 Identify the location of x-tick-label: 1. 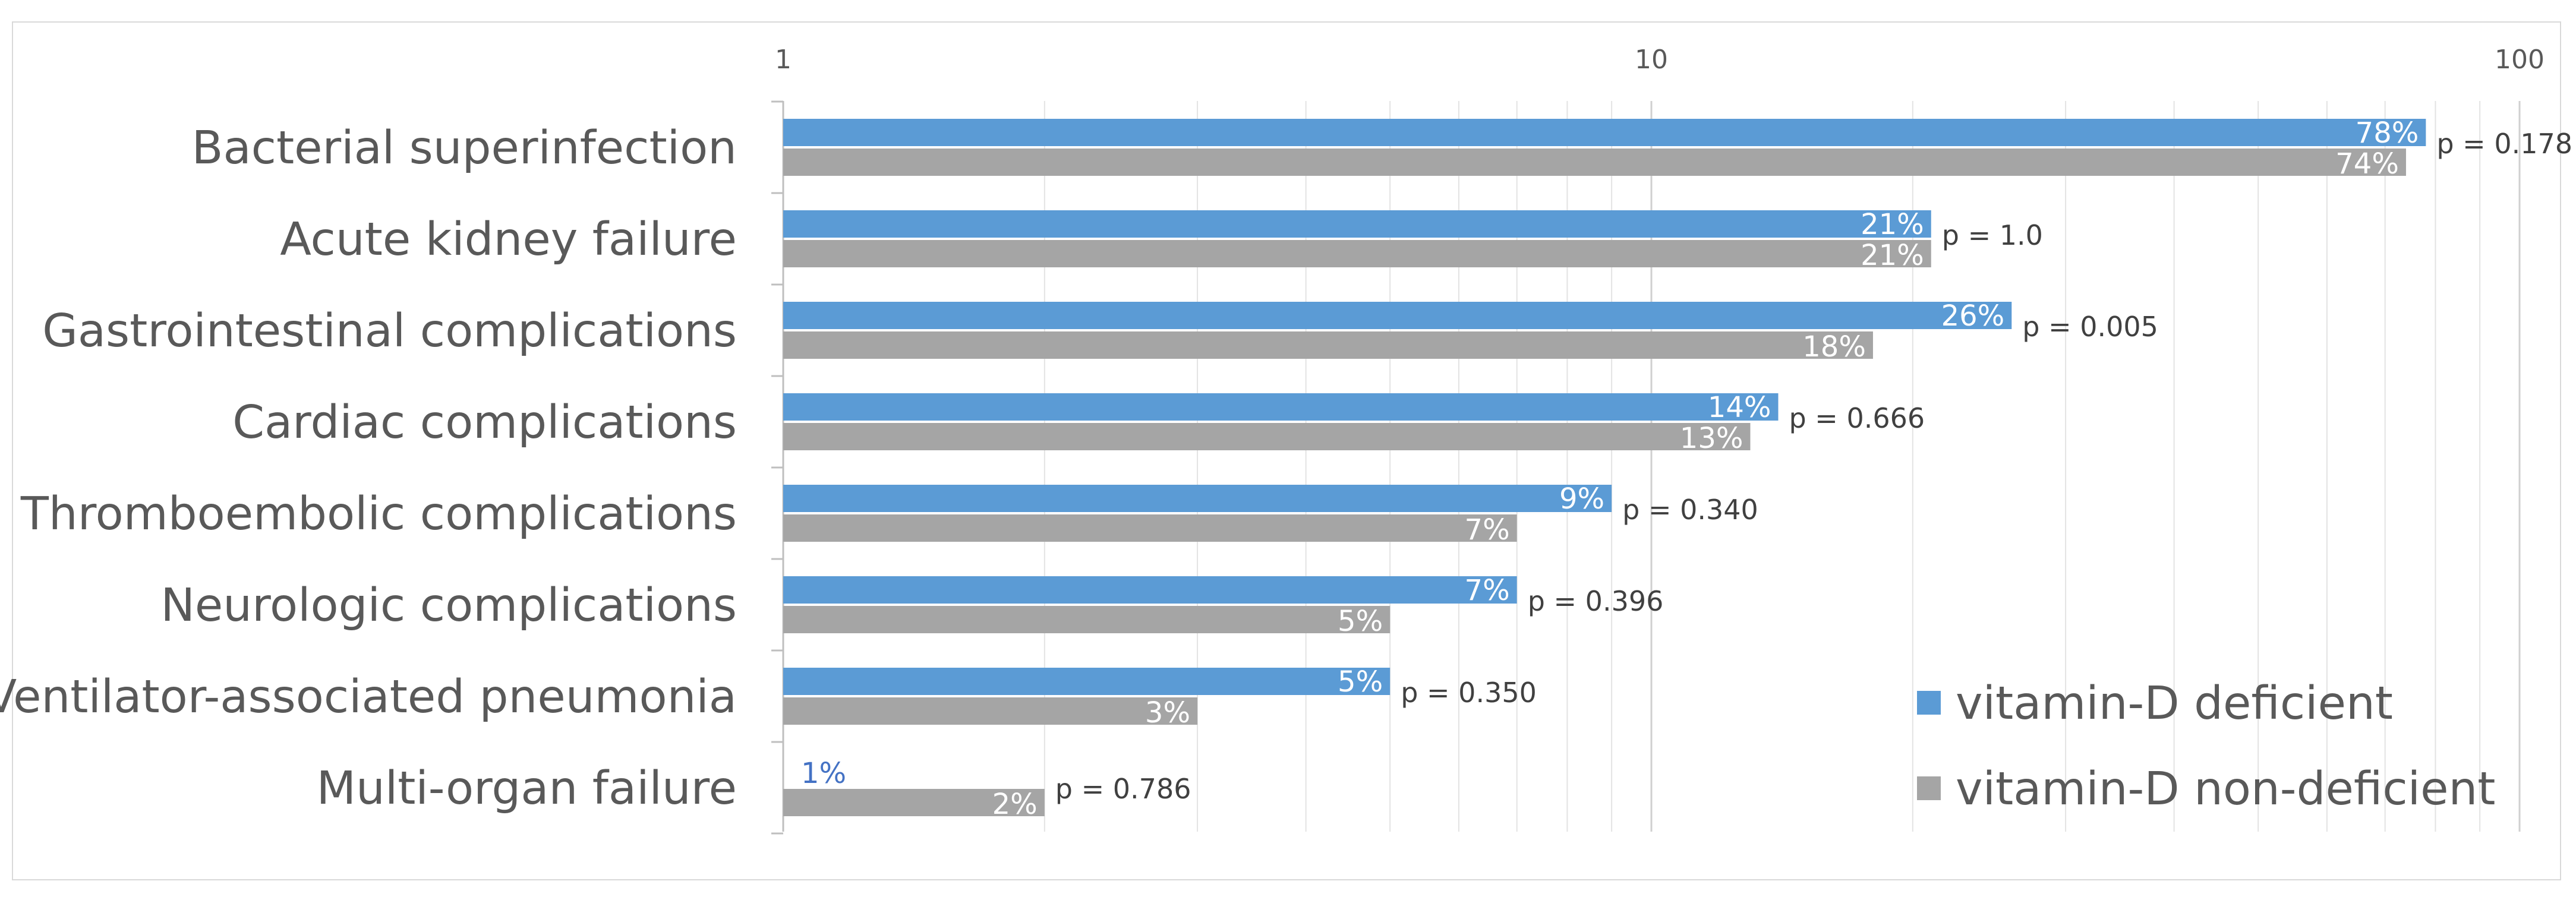
(784, 60).